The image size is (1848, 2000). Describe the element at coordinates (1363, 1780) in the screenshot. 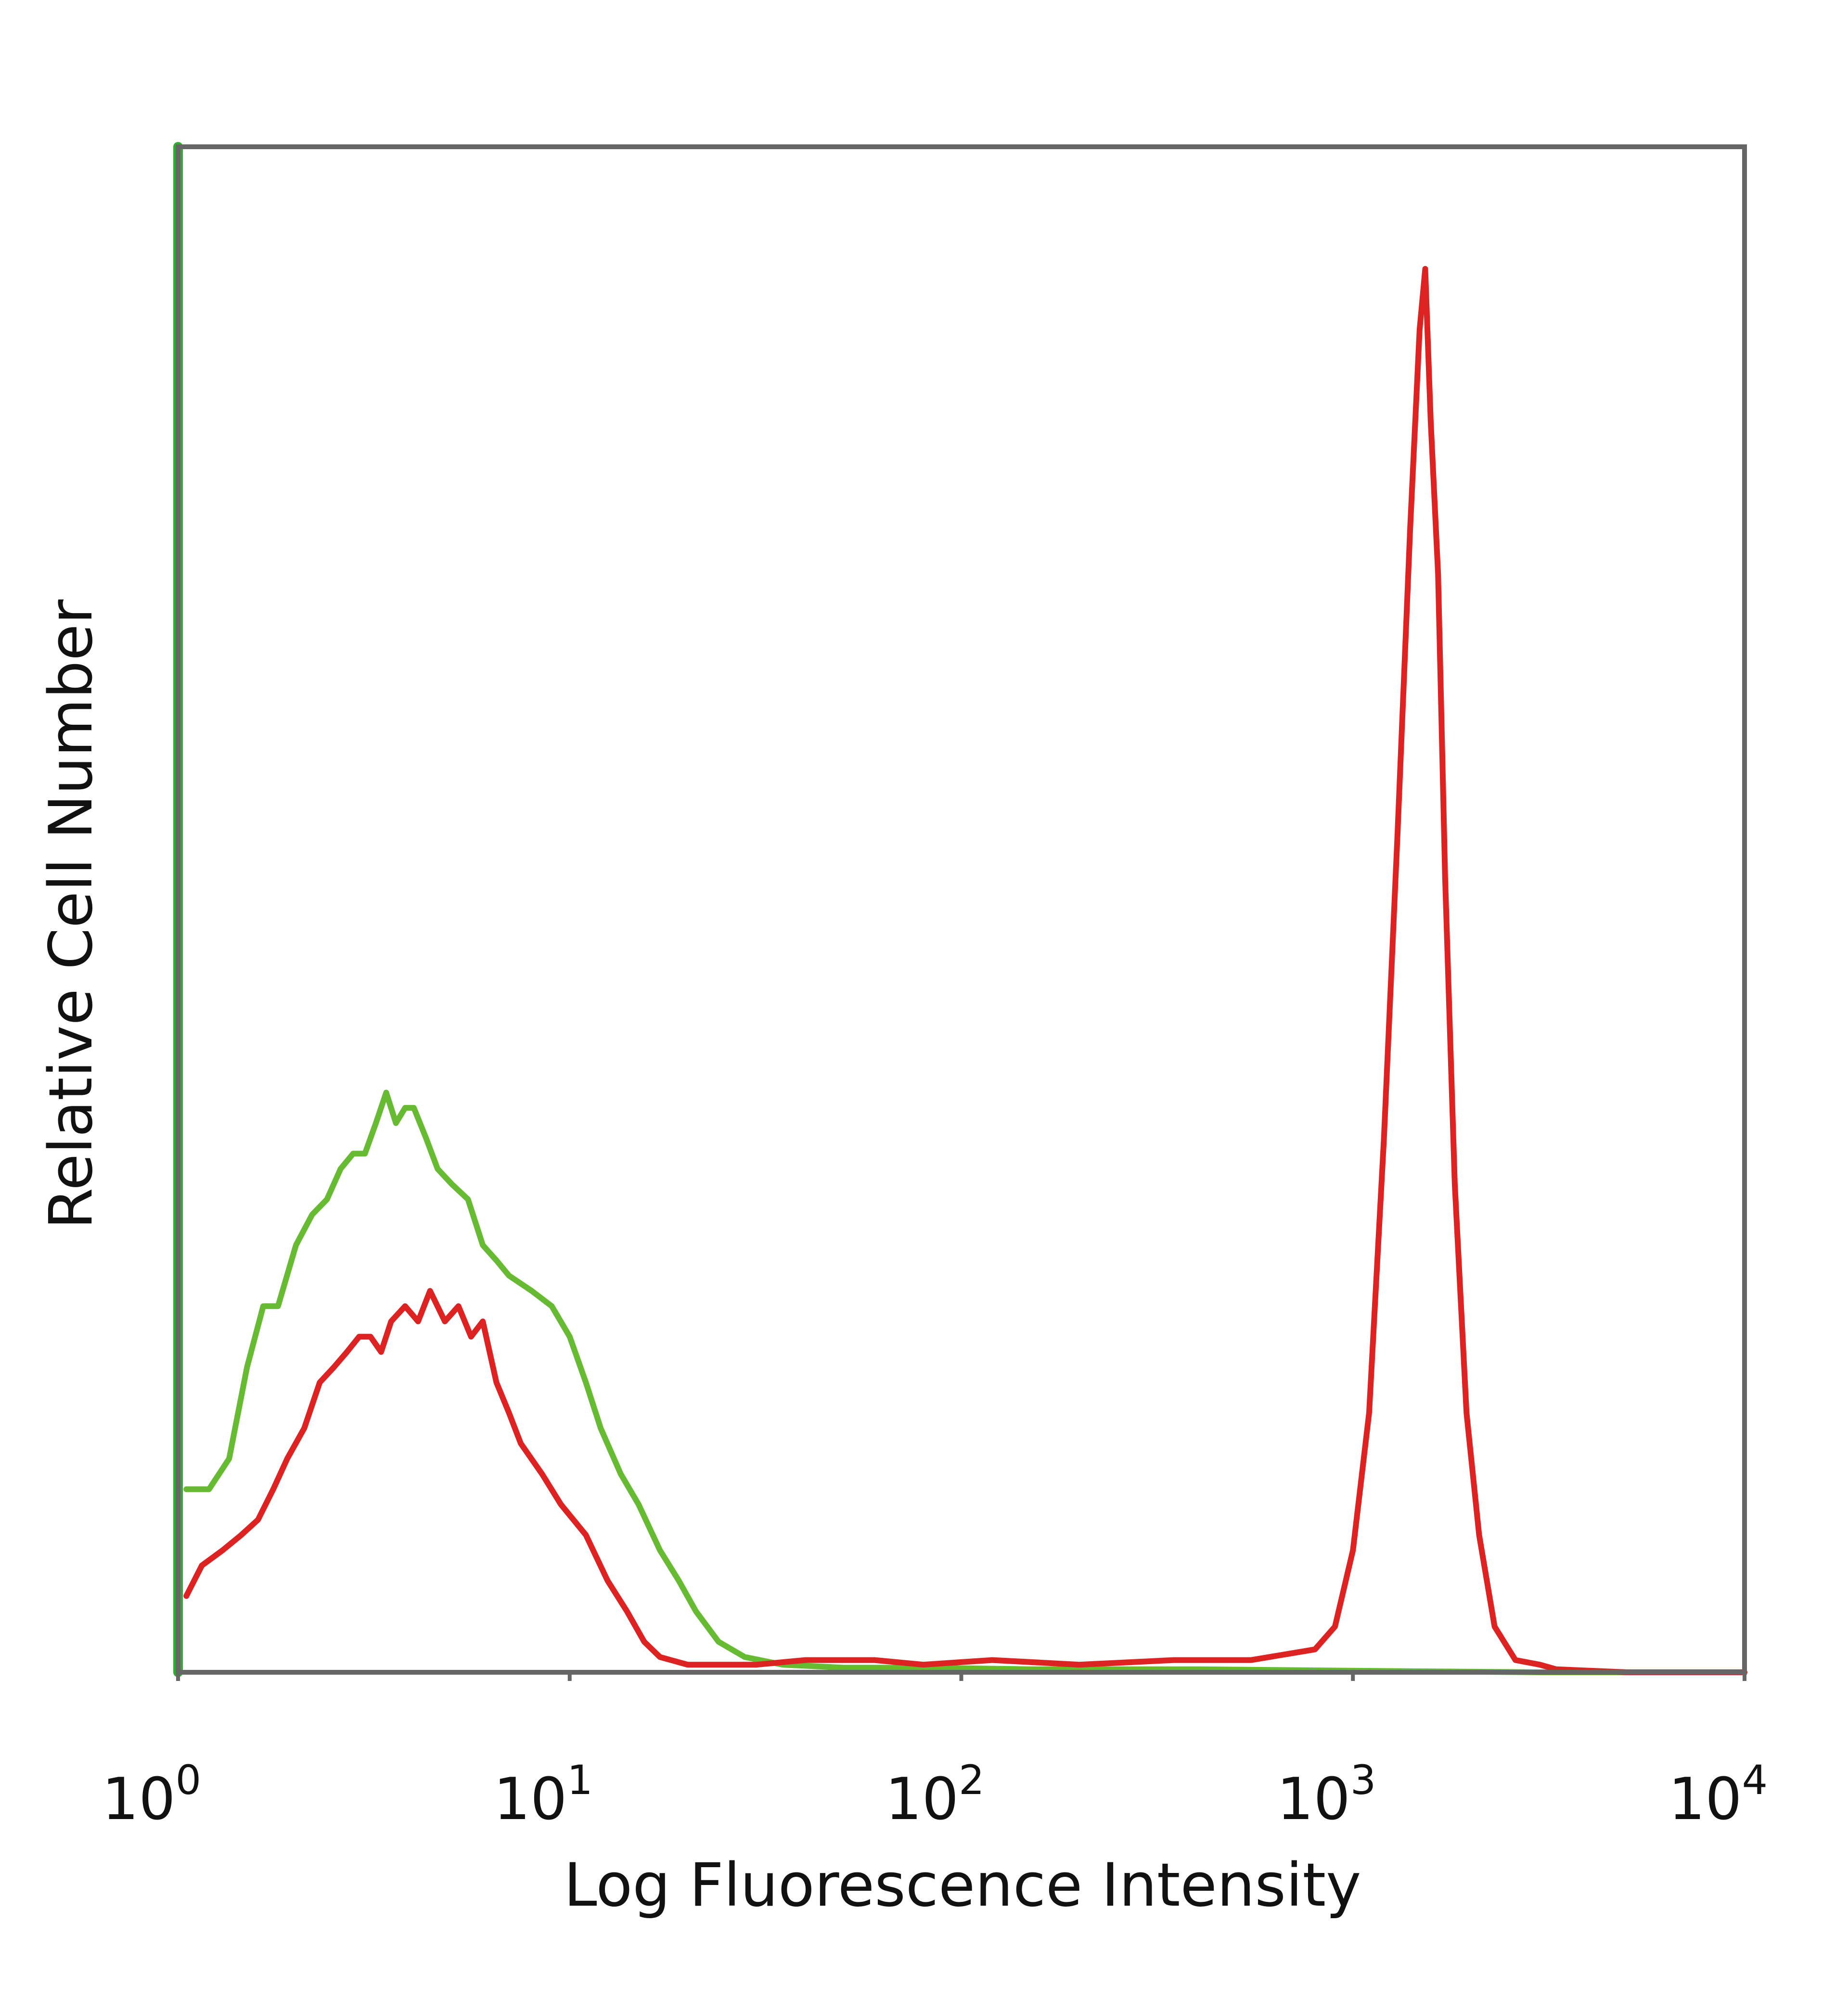

I see `x-tick-exponent: 3` at that location.